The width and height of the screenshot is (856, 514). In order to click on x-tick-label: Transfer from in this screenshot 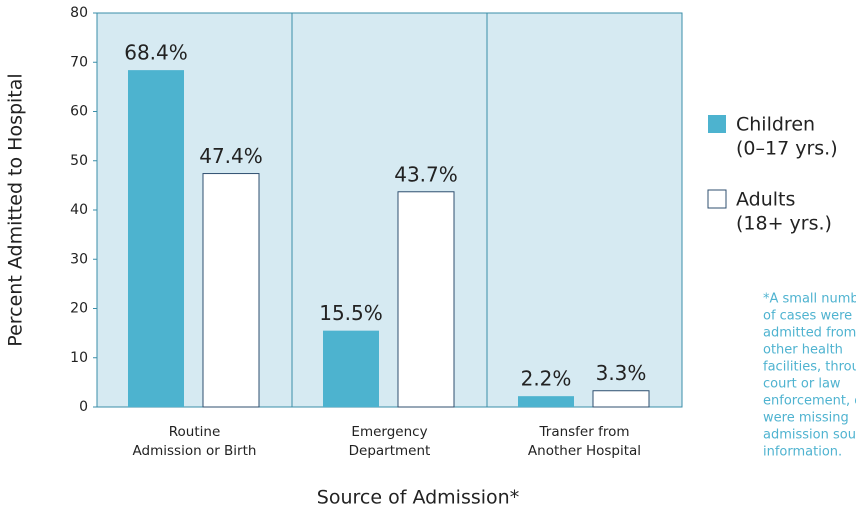, I will do `click(584, 432)`.